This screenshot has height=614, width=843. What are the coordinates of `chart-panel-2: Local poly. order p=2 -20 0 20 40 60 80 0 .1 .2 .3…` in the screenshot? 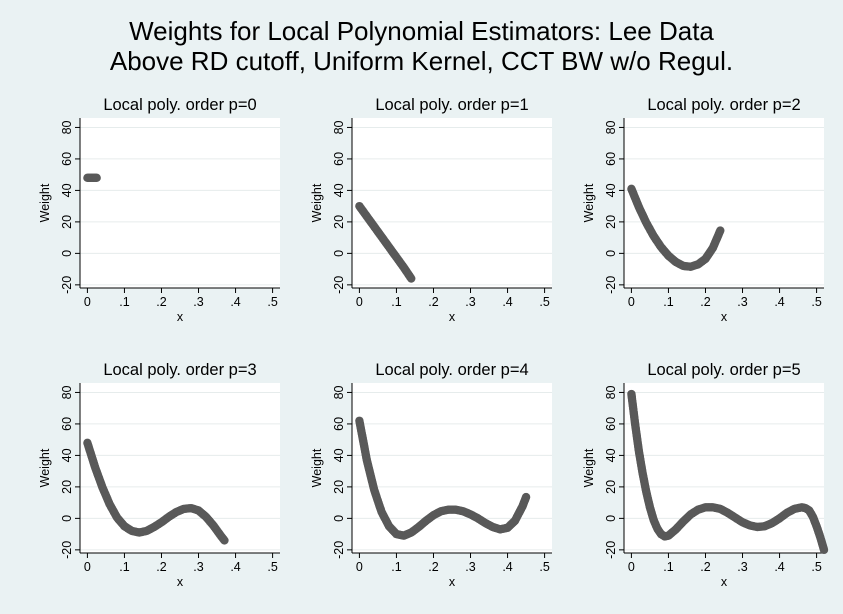 It's located at (703, 210).